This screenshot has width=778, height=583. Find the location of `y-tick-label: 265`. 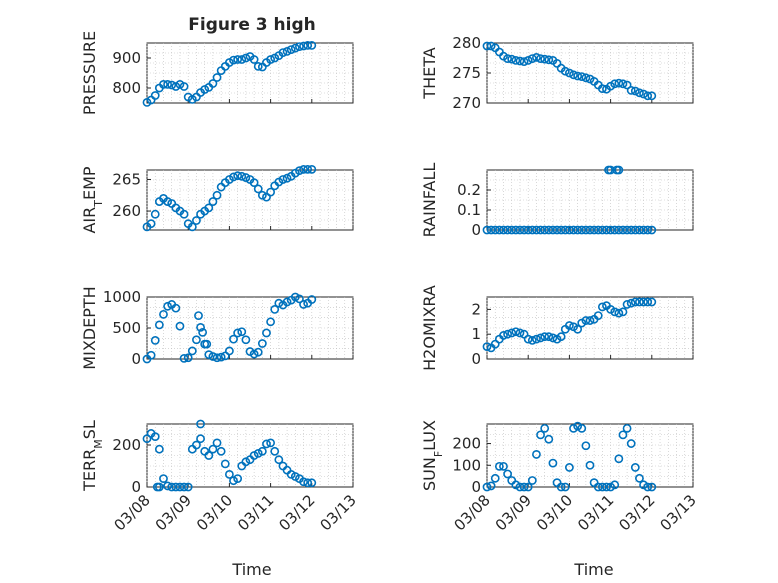

y-tick-label: 265 is located at coordinates (126, 179).